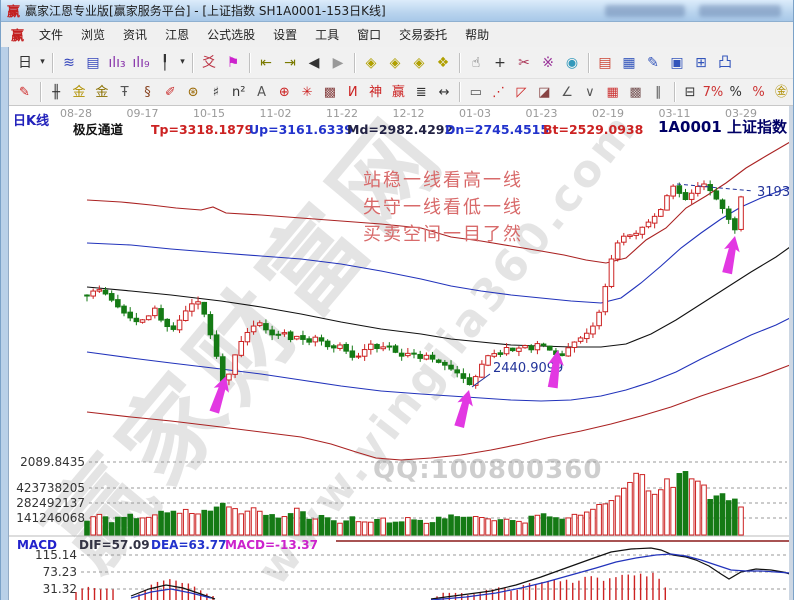  I want to click on save-icon: ▣, so click(677, 62).